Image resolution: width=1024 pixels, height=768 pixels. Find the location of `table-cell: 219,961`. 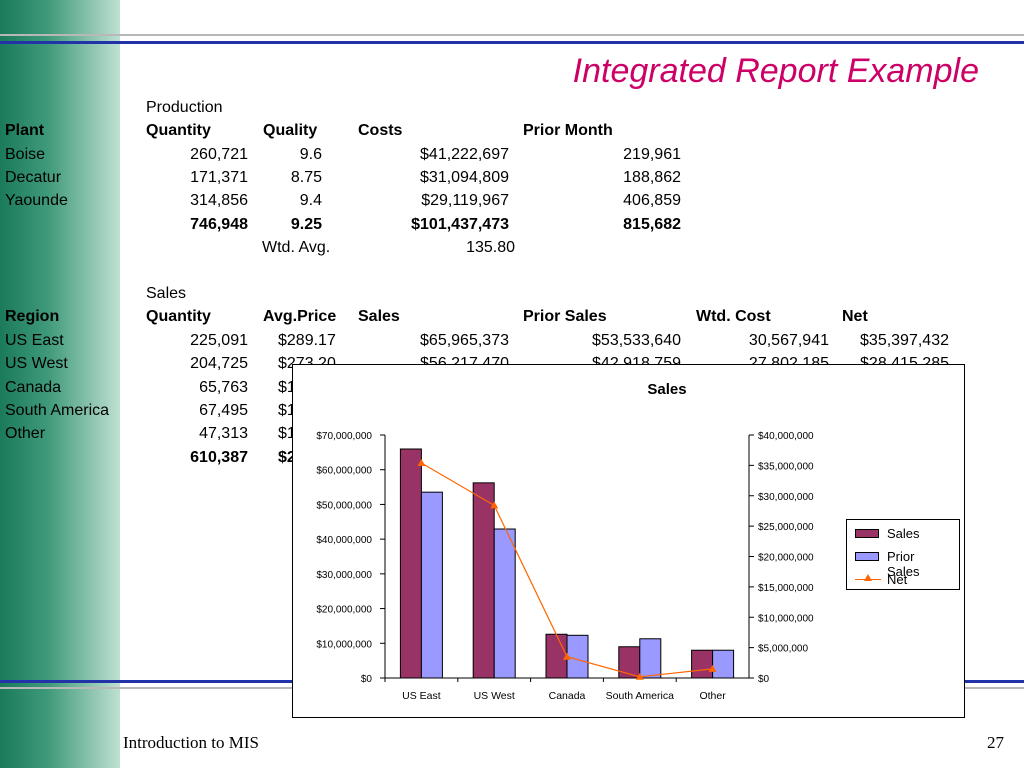

table-cell: 219,961 is located at coordinates (652, 154).